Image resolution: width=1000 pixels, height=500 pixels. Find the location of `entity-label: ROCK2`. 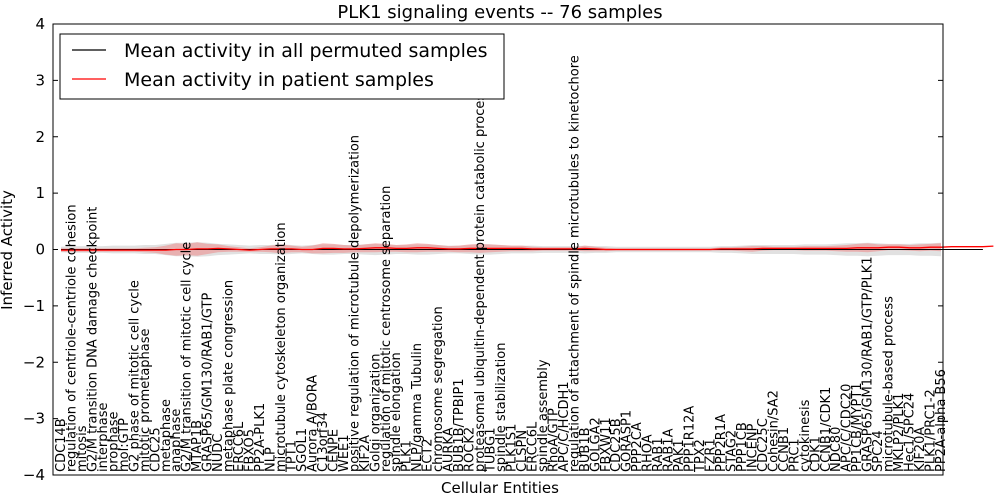

entity-label: ROCK2 is located at coordinates (470, 449).